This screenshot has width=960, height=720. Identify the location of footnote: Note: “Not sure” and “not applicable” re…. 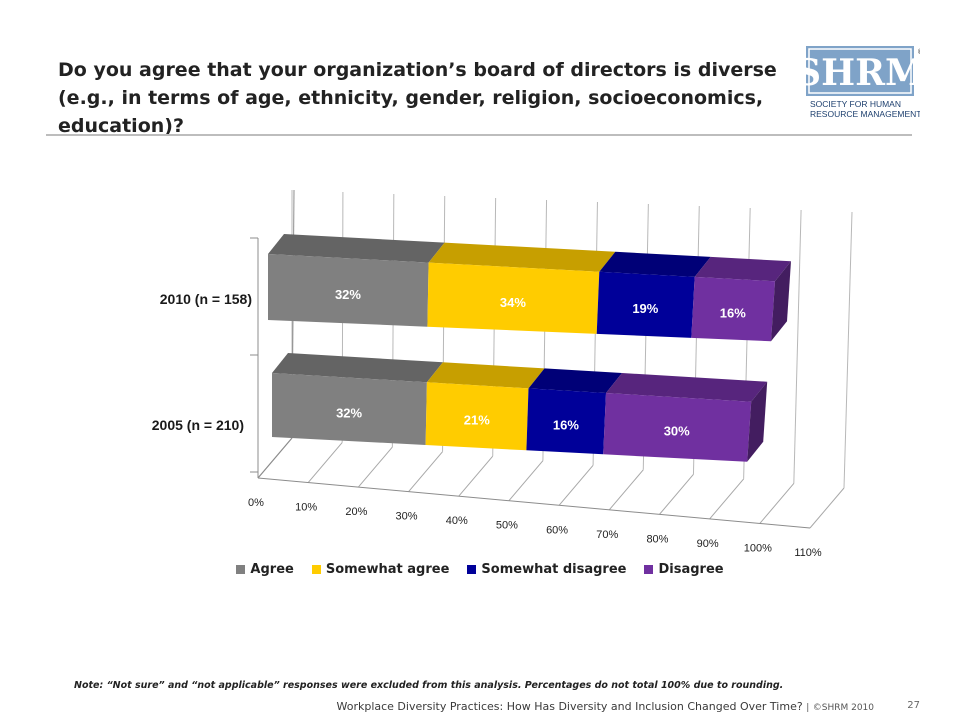
(429, 685).